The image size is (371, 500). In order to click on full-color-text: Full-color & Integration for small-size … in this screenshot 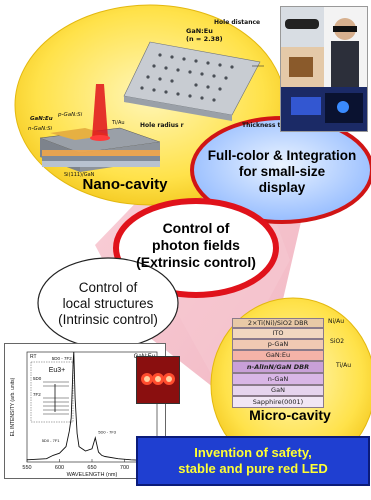, I will do `click(282, 172)`.